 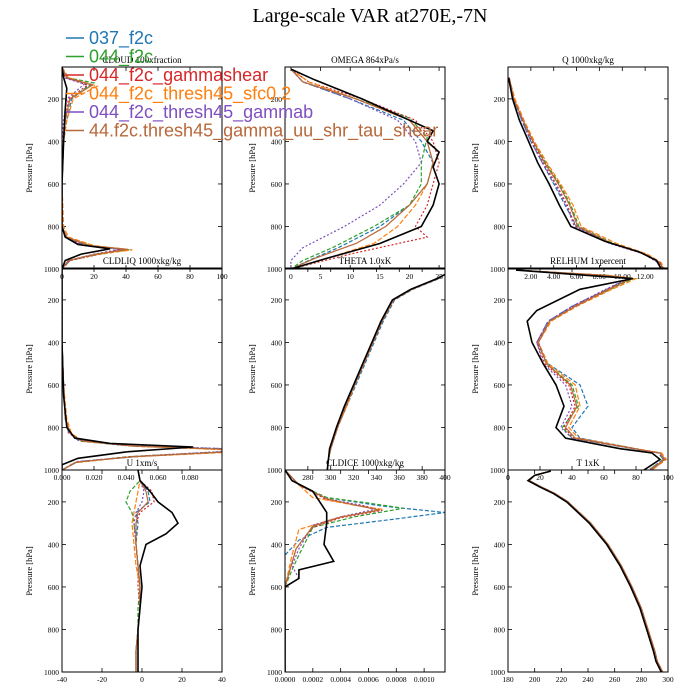 What do you see at coordinates (530, 276) in the screenshot?
I see `x-tick-label: 2.00` at bounding box center [530, 276].